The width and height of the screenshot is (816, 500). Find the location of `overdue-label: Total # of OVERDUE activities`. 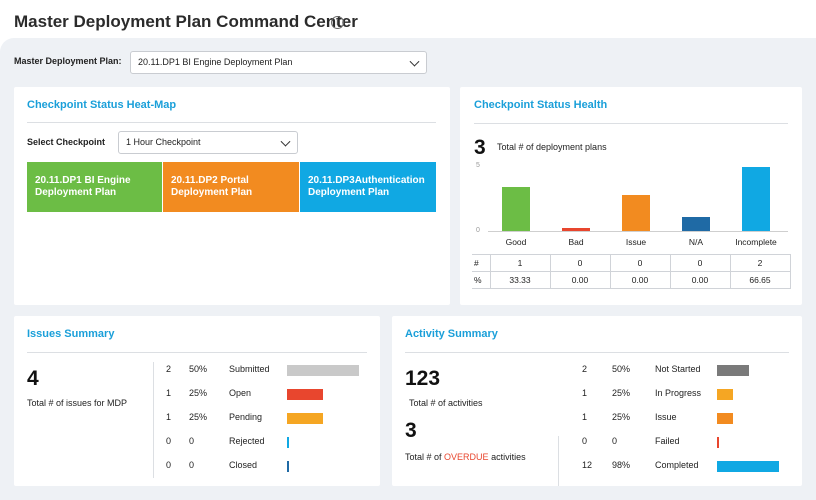

overdue-label: Total # of OVERDUE activities is located at coordinates (465, 457).